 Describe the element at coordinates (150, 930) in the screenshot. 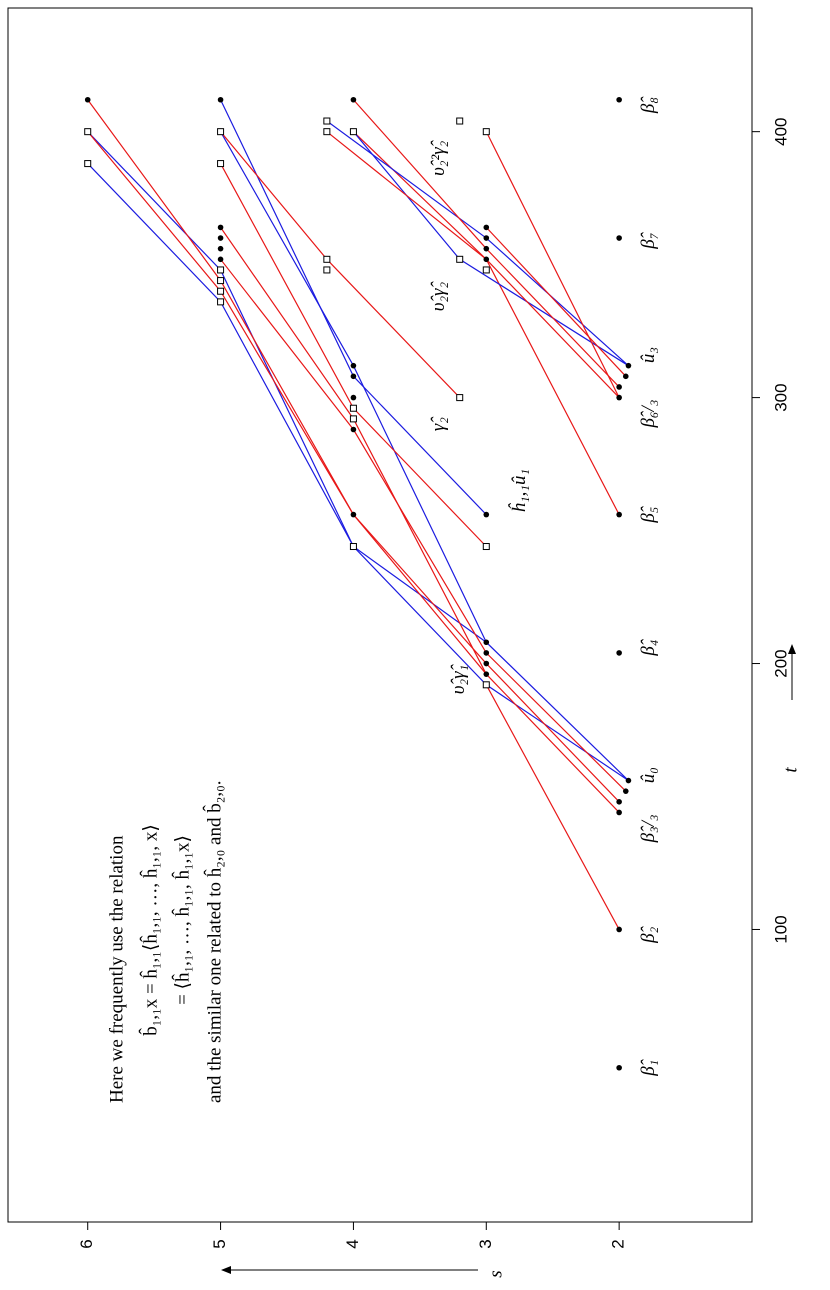

I see `note-line: b̂₁,₁x = ĥ₁,₁⟨ĥ₁,₁, …, ĥ₁,₁, x⟩` at that location.